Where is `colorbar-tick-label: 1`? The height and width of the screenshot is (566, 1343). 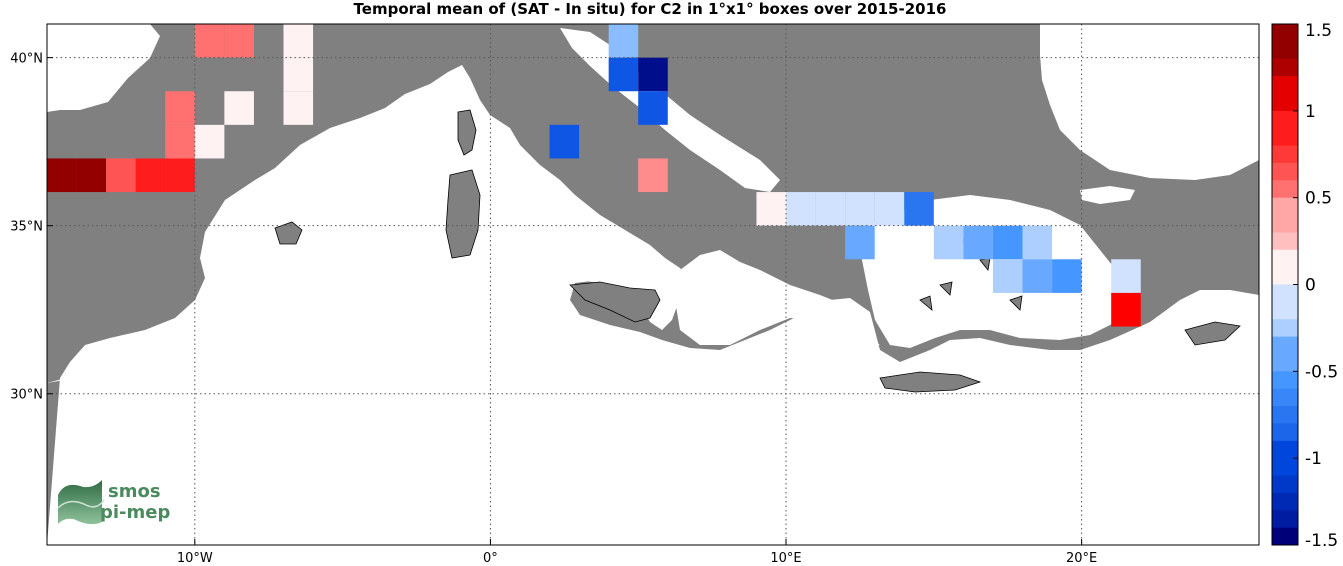 colorbar-tick-label: 1 is located at coordinates (1310, 112).